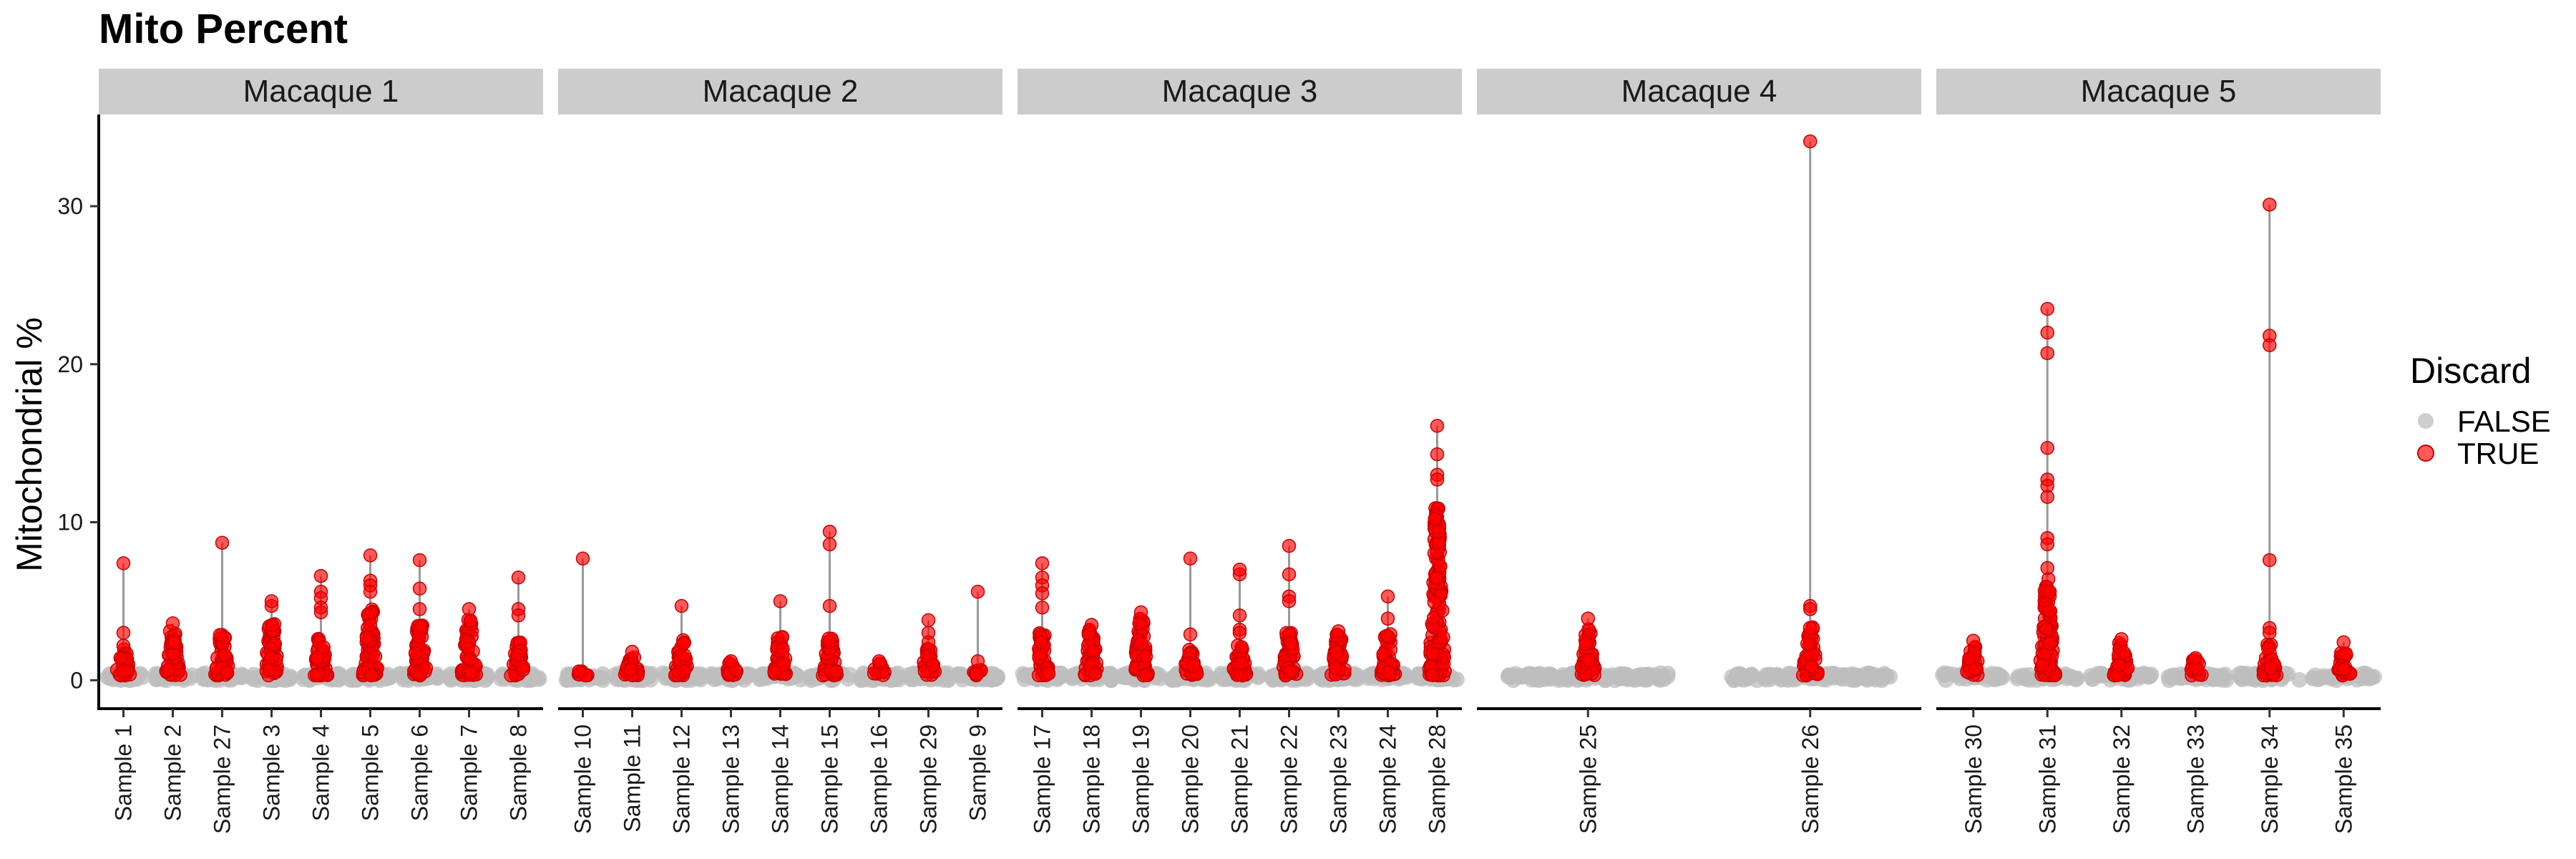 The height and width of the screenshot is (859, 2576). Describe the element at coordinates (1240, 779) in the screenshot. I see `x-tick-label: Sample 21` at that location.